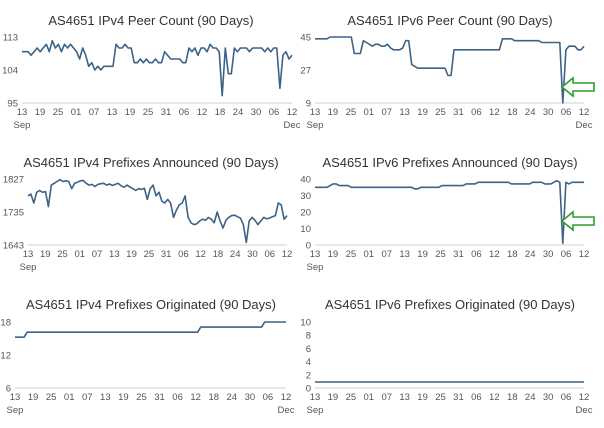 Image resolution: width=604 pixels, height=428 pixels. Describe the element at coordinates (62, 254) in the screenshot. I see `ipv4-prefixes-announced-x-tick-label: 25` at that location.